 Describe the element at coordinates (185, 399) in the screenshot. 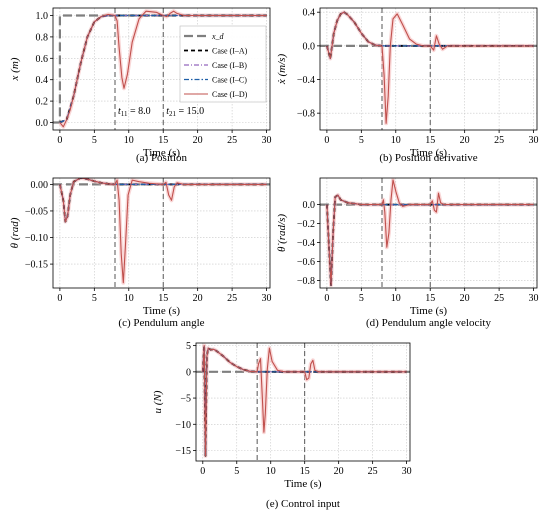

I see `y-tick-label: −5` at that location.